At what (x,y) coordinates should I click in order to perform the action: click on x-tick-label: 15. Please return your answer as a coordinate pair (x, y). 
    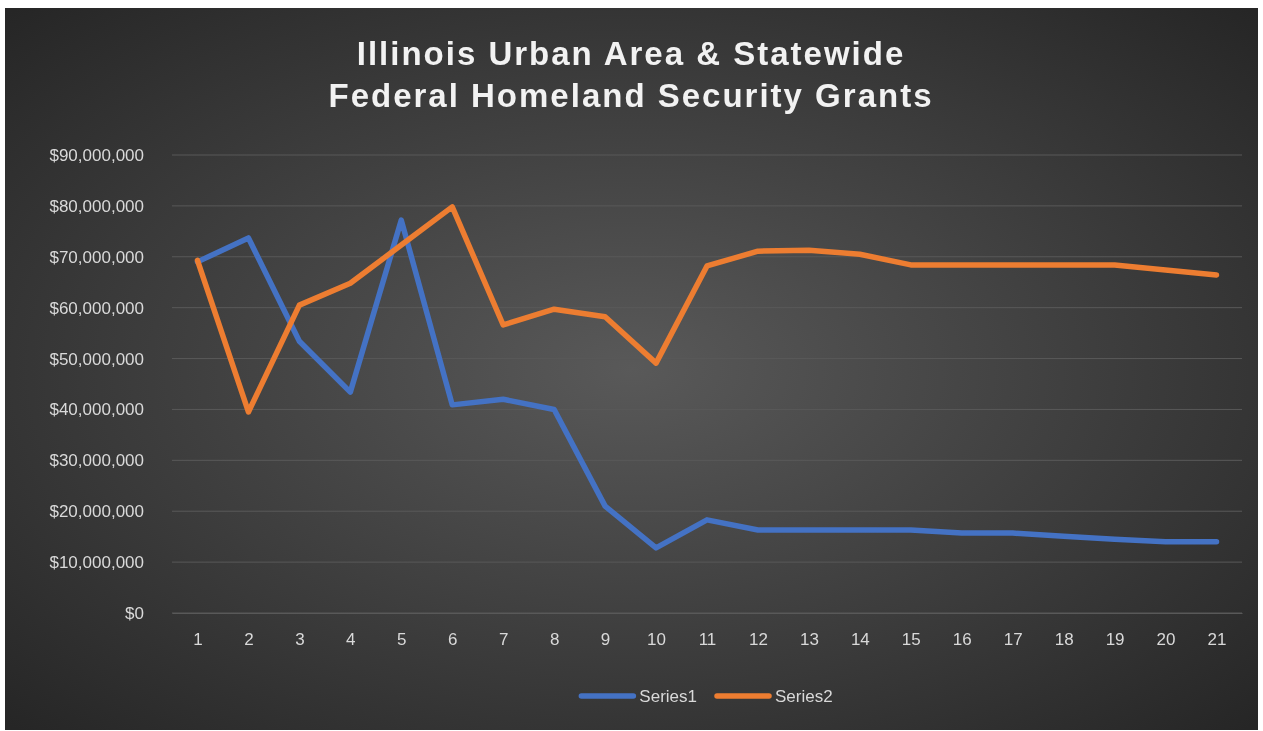
    Looking at the image, I should click on (911, 640).